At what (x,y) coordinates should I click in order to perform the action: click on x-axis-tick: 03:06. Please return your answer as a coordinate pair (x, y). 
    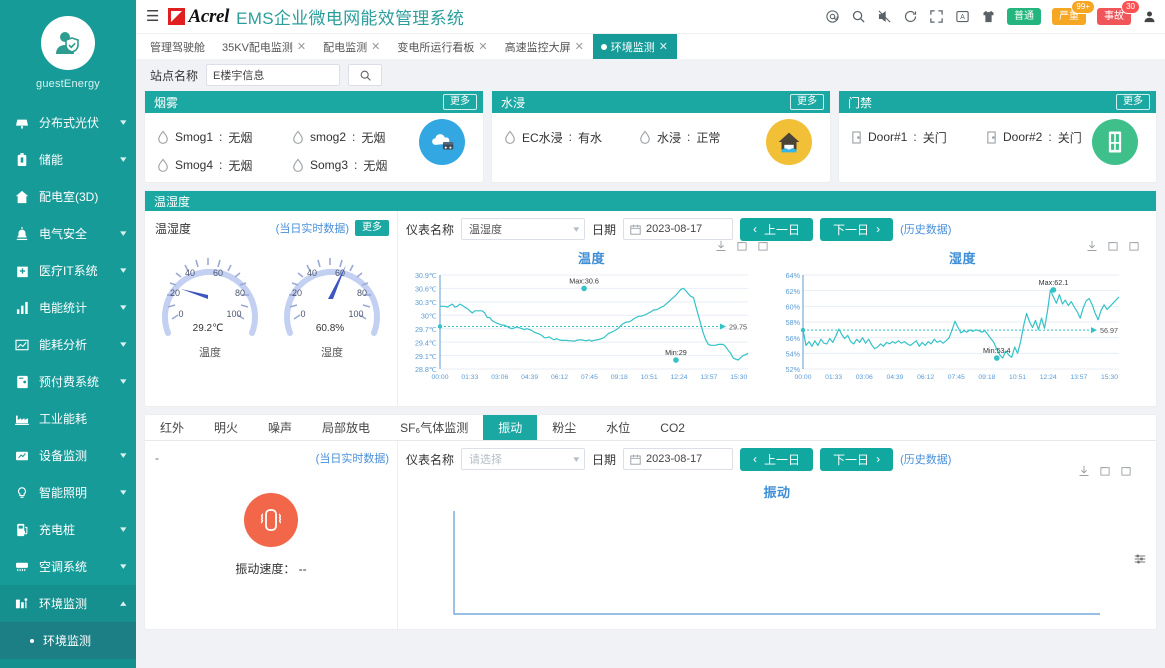
    Looking at the image, I should click on (864, 377).